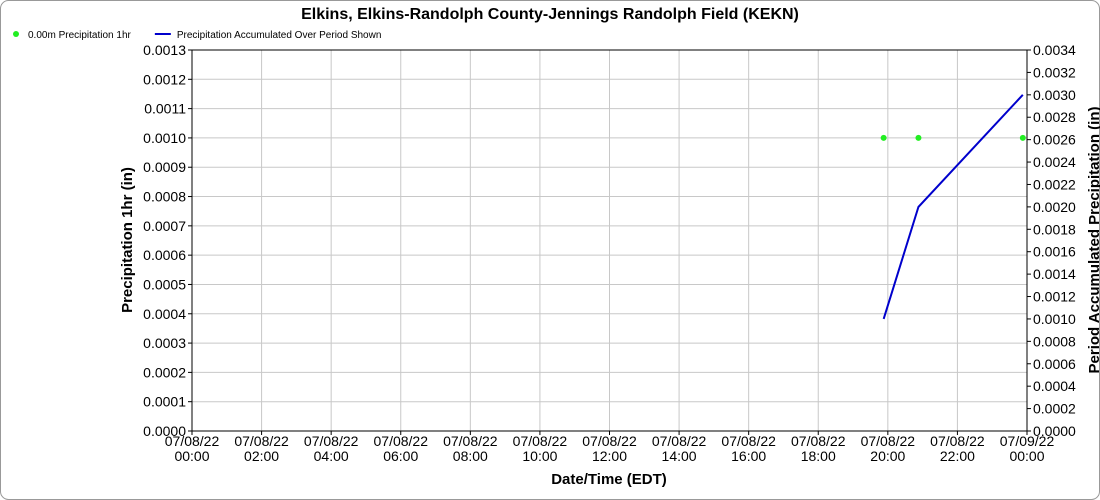  I want to click on y-tick-label: 0.0009, so click(164, 167).